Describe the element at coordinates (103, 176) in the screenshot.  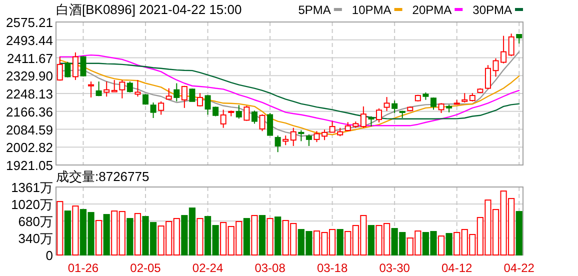
I see `chart-title: 成交量:8726775` at that location.